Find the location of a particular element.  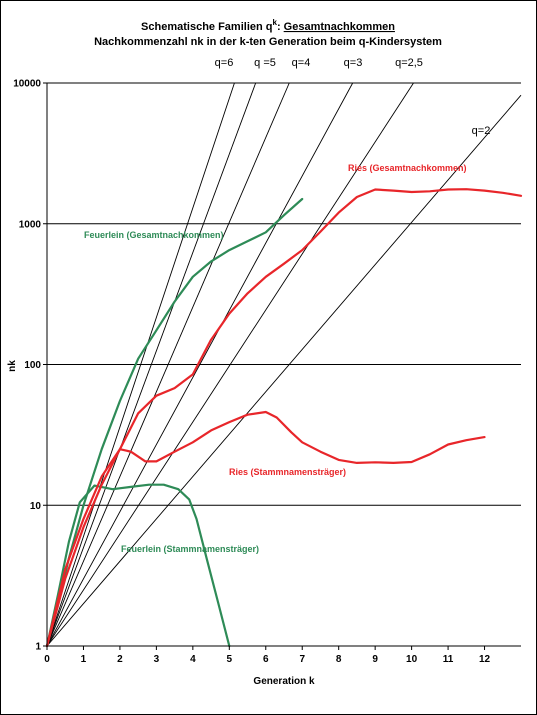

q-label-4: q=4 is located at coordinates (301, 63).